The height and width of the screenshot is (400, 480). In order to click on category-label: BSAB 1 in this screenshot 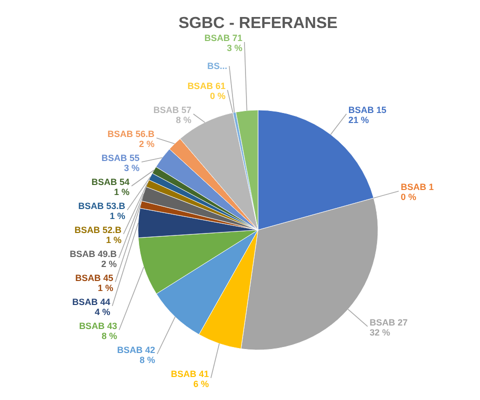, I will do `click(417, 187)`.